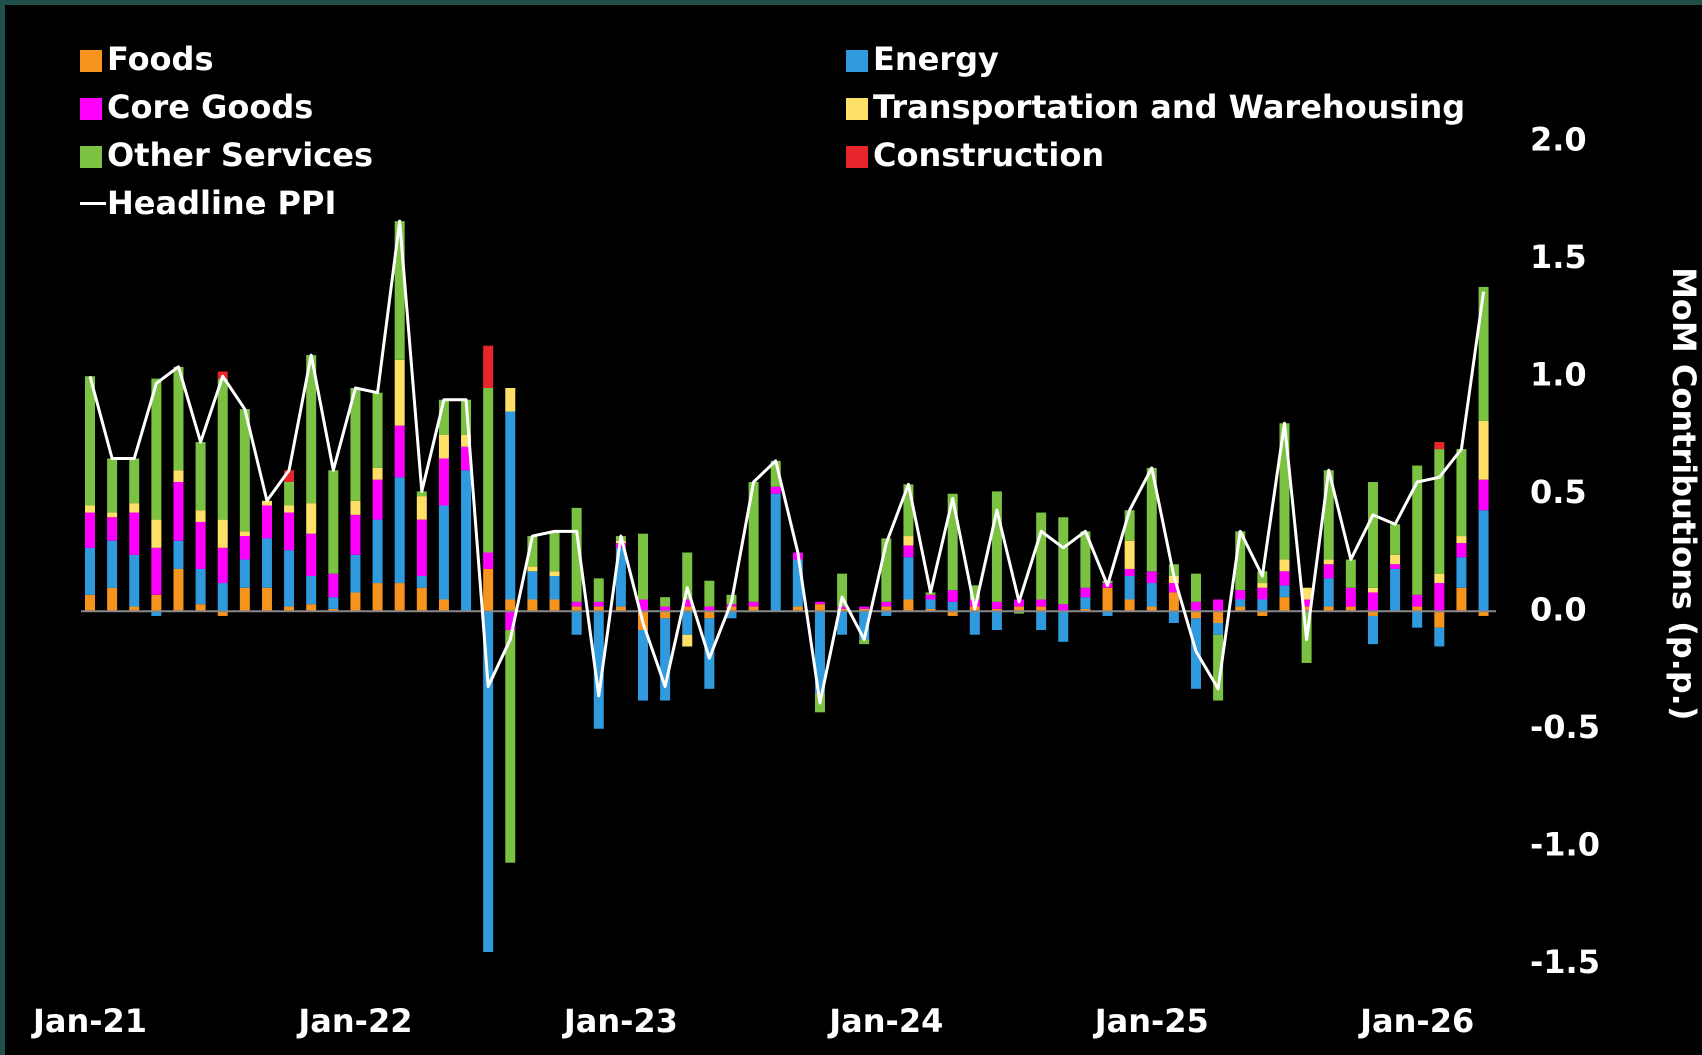 This screenshot has width=1702, height=1055. What do you see at coordinates (1558, 139) in the screenshot?
I see `y-tick-label: 2.0` at bounding box center [1558, 139].